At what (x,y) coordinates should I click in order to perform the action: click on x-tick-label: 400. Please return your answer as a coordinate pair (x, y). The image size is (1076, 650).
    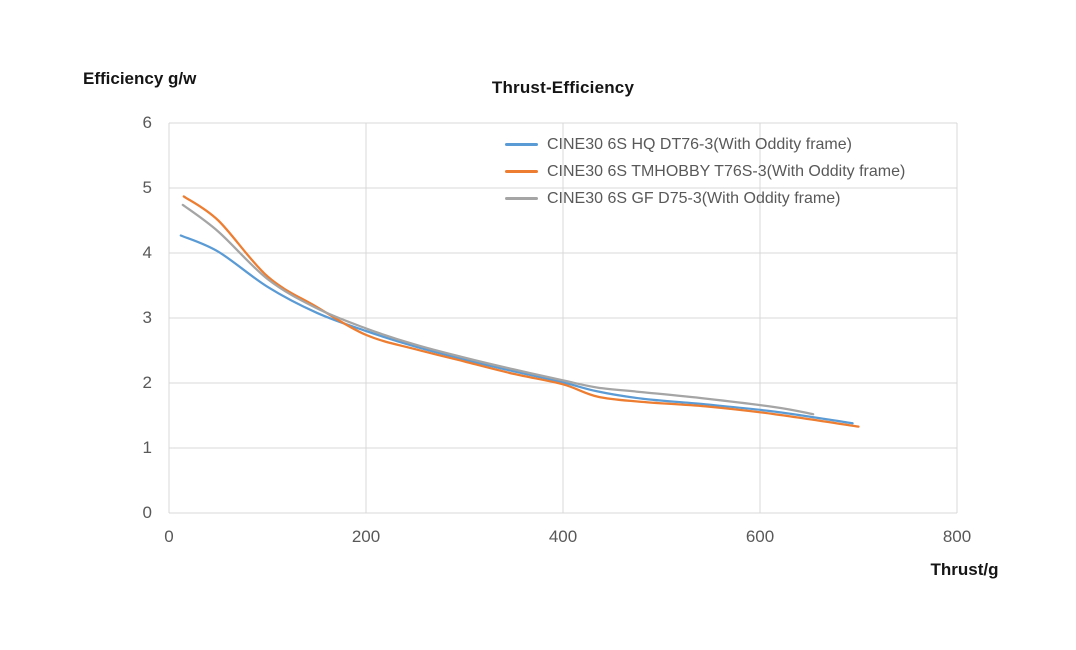
    Looking at the image, I should click on (563, 536).